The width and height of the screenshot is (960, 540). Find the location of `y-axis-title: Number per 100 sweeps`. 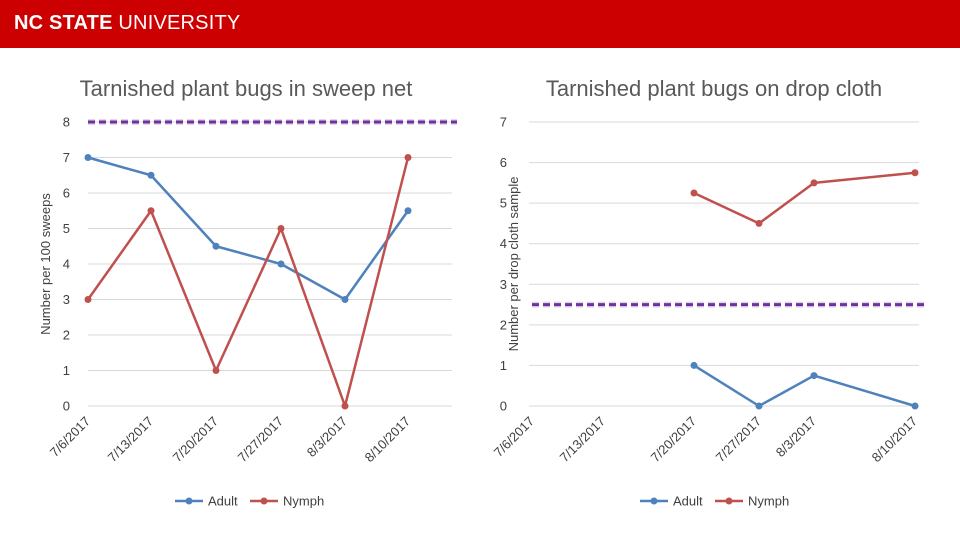

y-axis-title: Number per 100 sweeps is located at coordinates (45, 264).